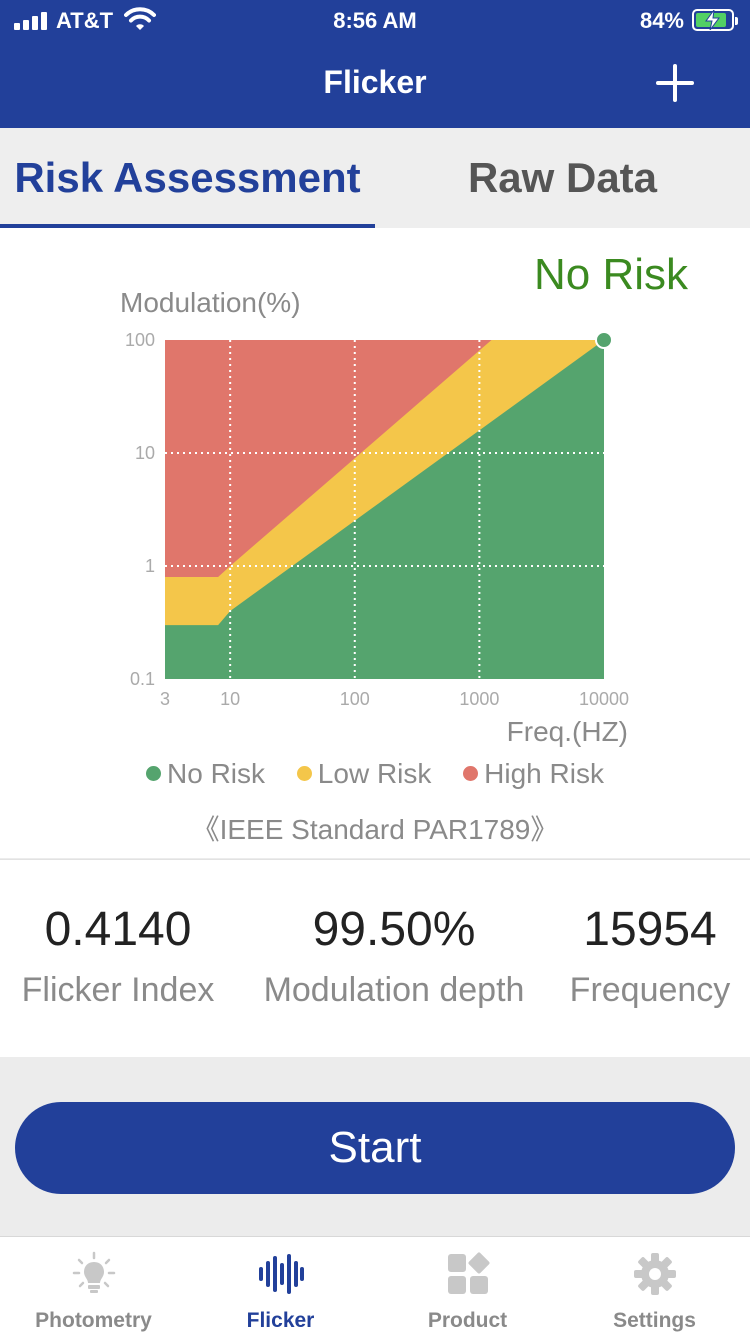 This screenshot has height=1334, width=750. Describe the element at coordinates (118, 929) in the screenshot. I see `metric-value: 0.4140` at that location.